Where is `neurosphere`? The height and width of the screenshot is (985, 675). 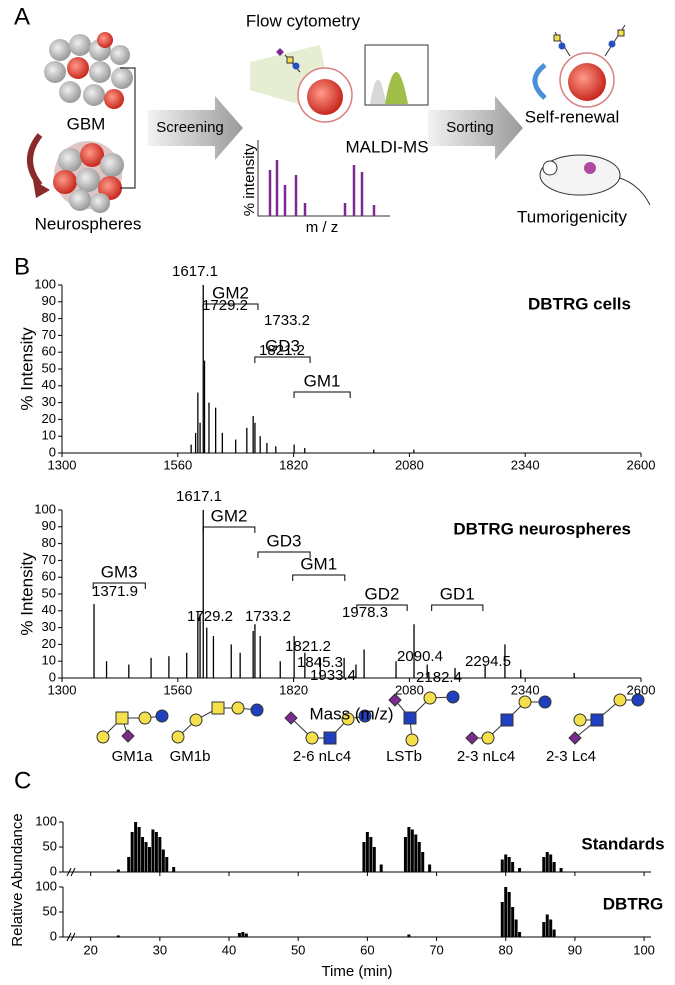 neurosphere is located at coordinates (88, 177).